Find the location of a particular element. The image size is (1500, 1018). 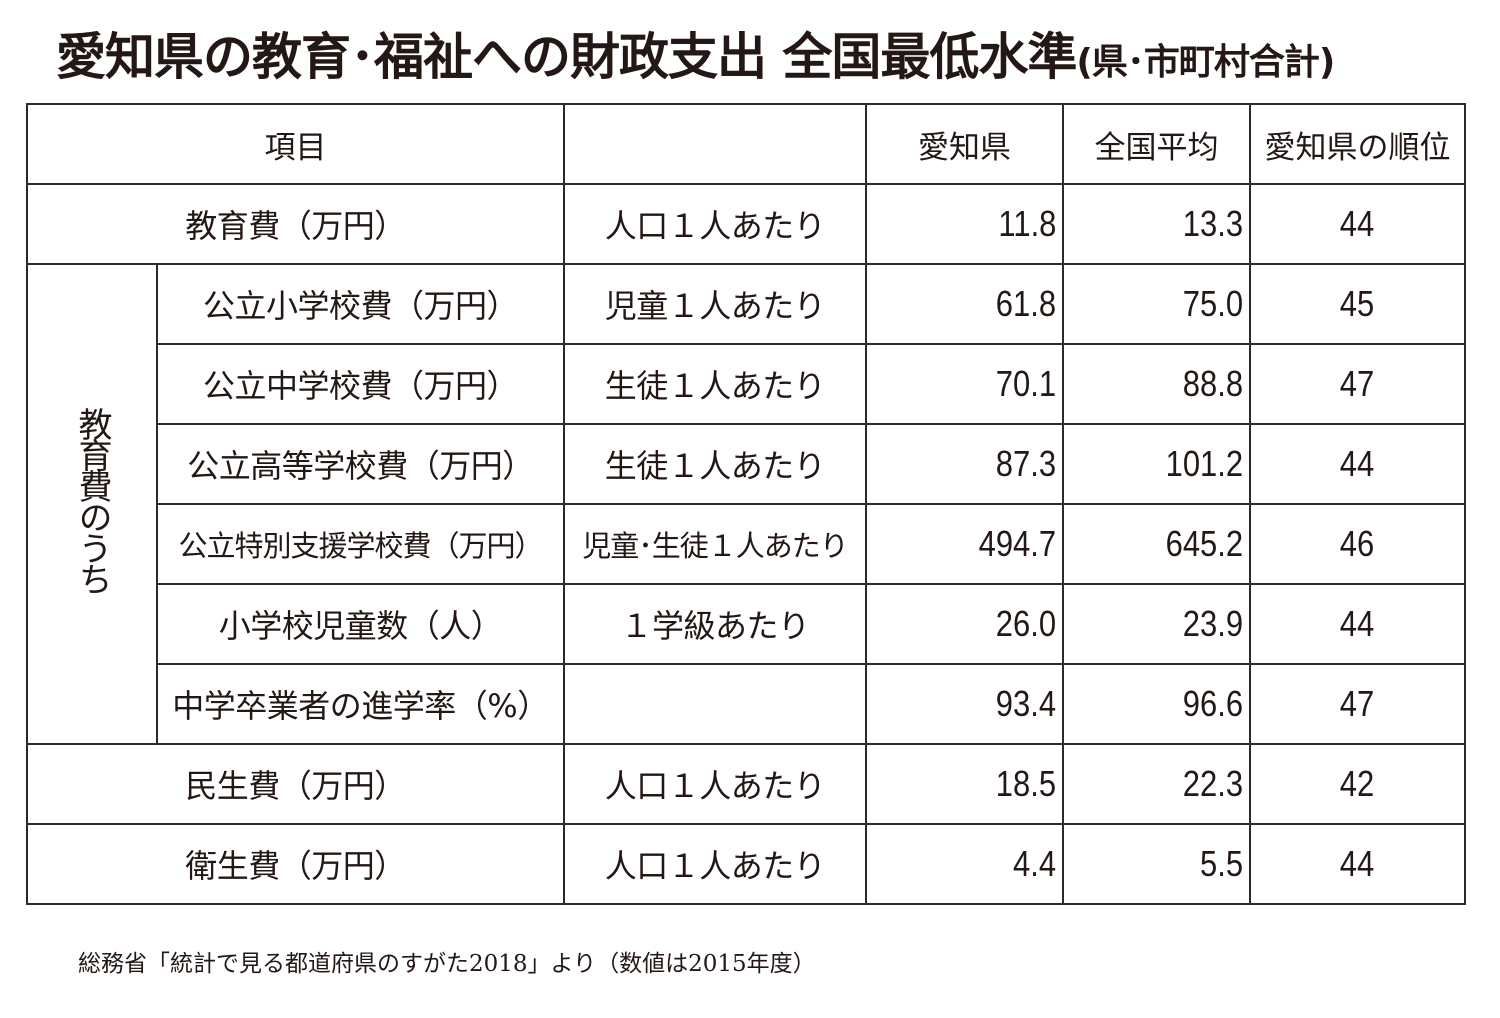

row-basis: 児童･生徒１人あたり is located at coordinates (715, 544).